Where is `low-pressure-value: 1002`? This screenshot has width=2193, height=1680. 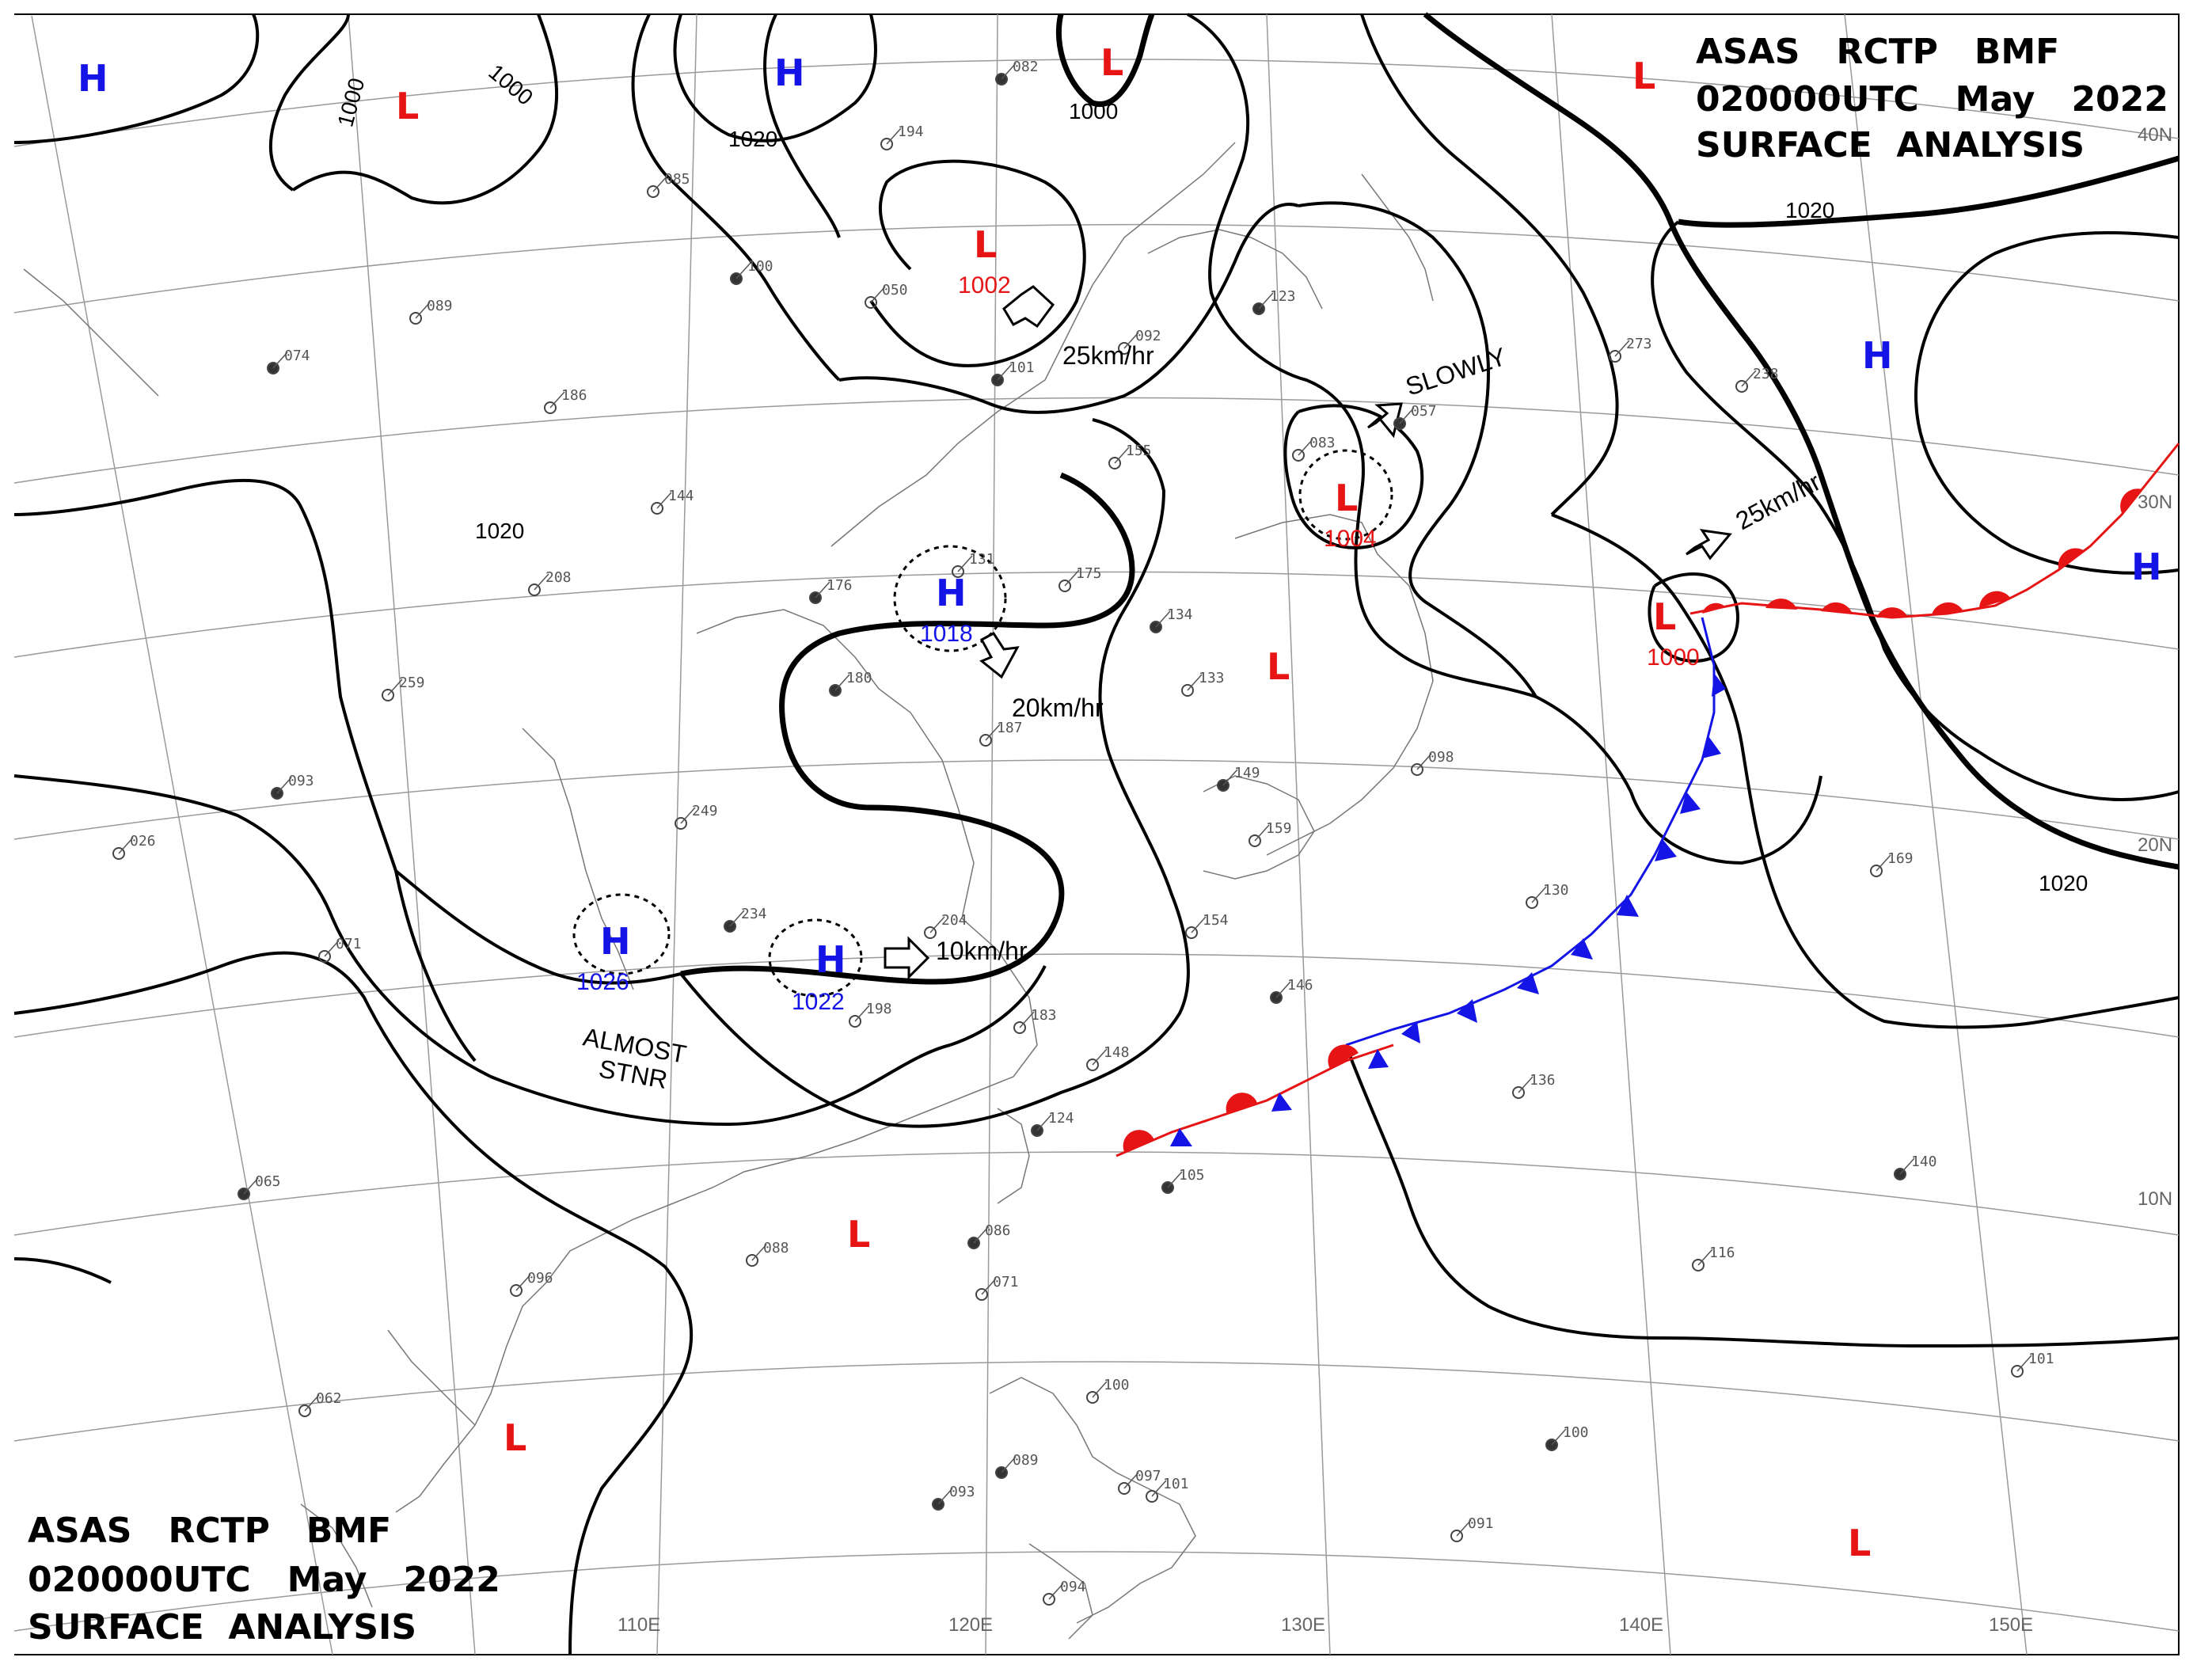 low-pressure-value: 1002 is located at coordinates (985, 285).